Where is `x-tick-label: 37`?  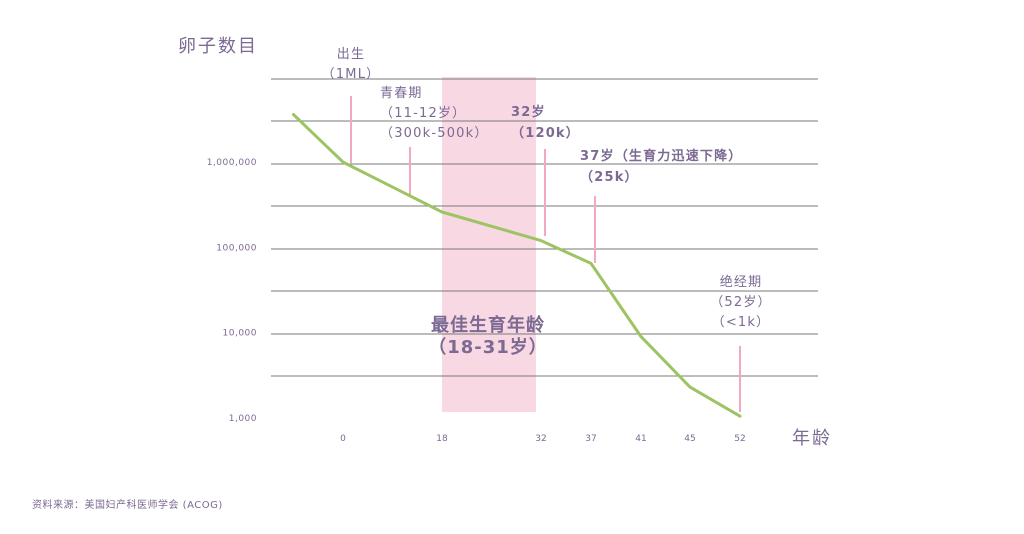
x-tick-label: 37 is located at coordinates (590, 439).